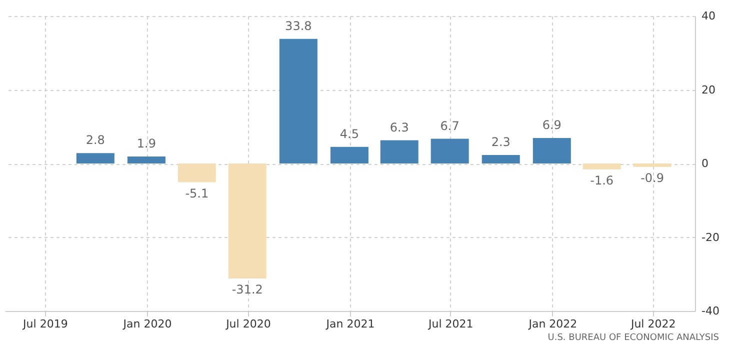 The image size is (744, 347). I want to click on x-tick-label: Jan 2020, so click(147, 324).